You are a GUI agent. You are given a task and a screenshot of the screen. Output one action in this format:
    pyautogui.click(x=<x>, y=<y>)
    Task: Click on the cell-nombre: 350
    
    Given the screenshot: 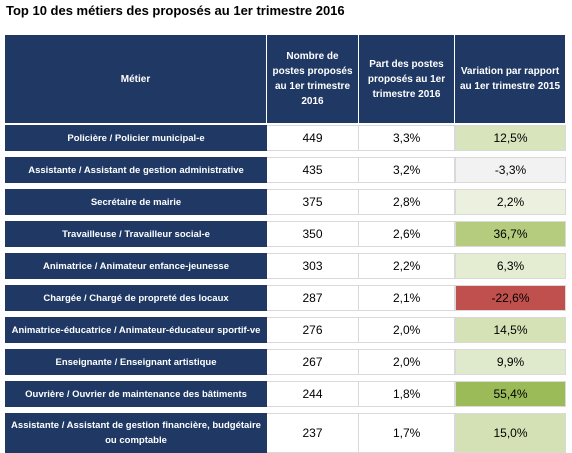 What is the action you would take?
    pyautogui.click(x=313, y=234)
    